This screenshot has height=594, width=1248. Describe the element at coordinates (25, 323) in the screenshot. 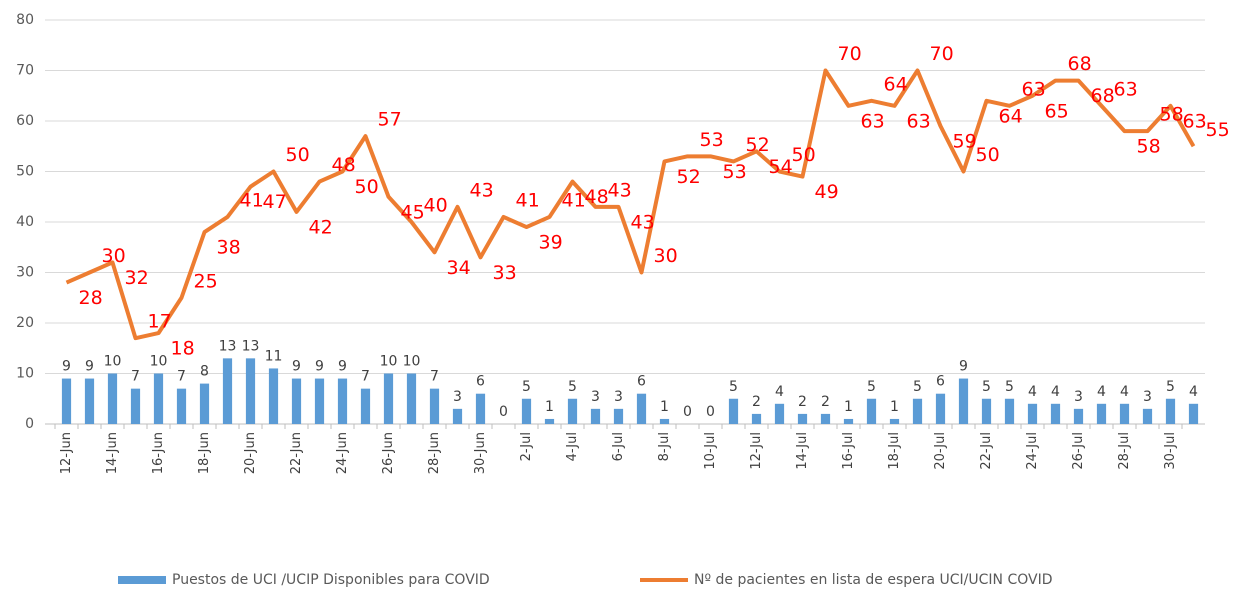

I see `y-tick-label: 20` at that location.